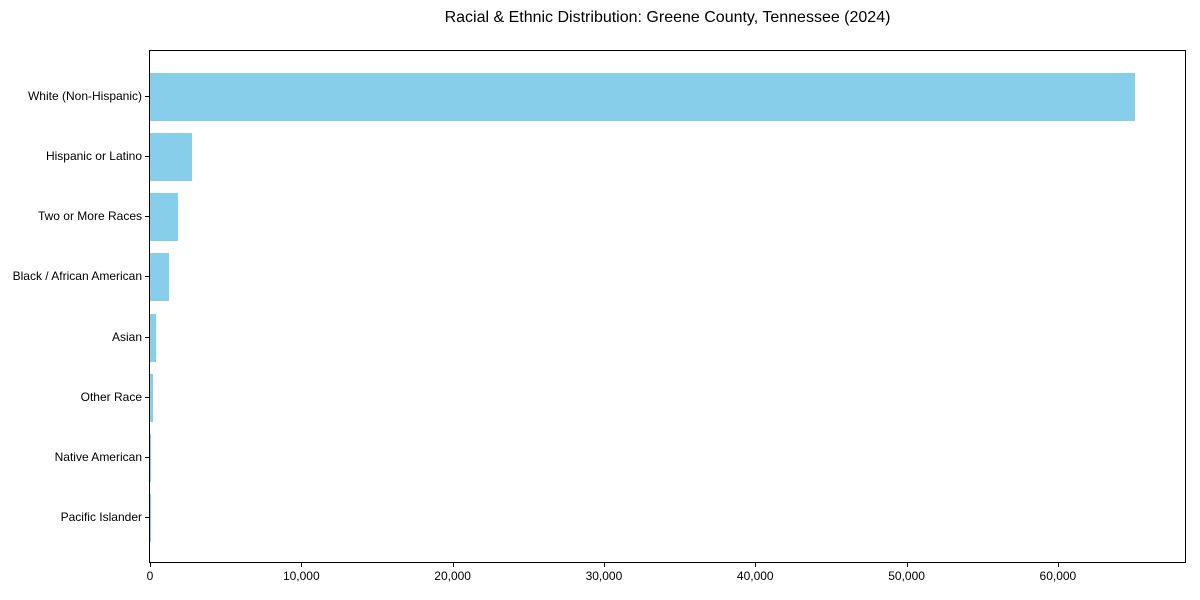 The height and width of the screenshot is (600, 1200). I want to click on bar-two-or-more-races, so click(164, 217).